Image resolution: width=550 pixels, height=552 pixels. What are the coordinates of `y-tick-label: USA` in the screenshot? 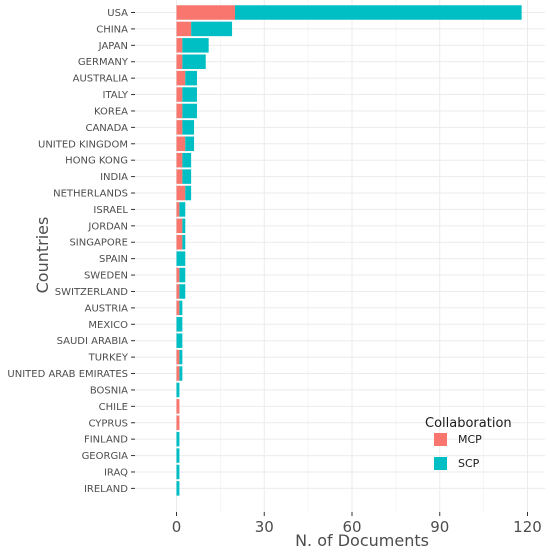 It's located at (117, 13).